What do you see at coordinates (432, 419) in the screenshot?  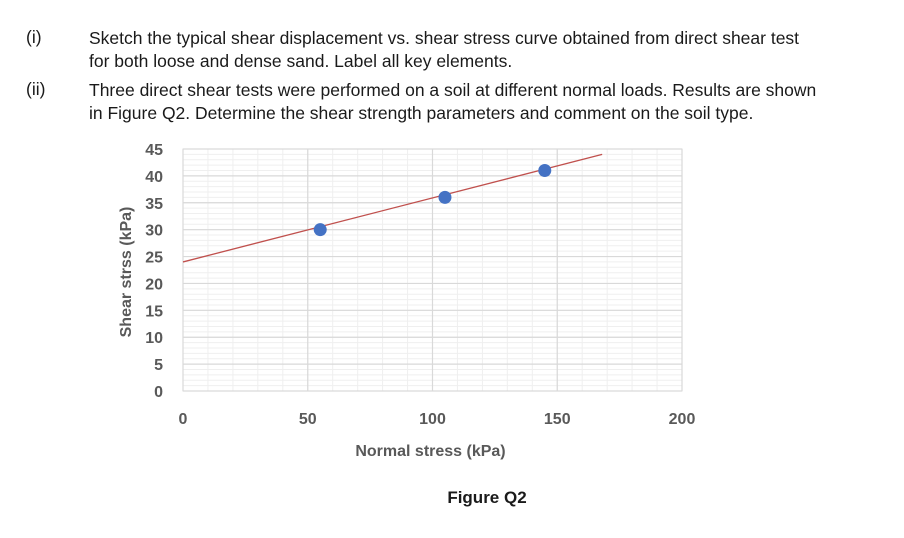 I see `x-tick-label: 100` at bounding box center [432, 419].